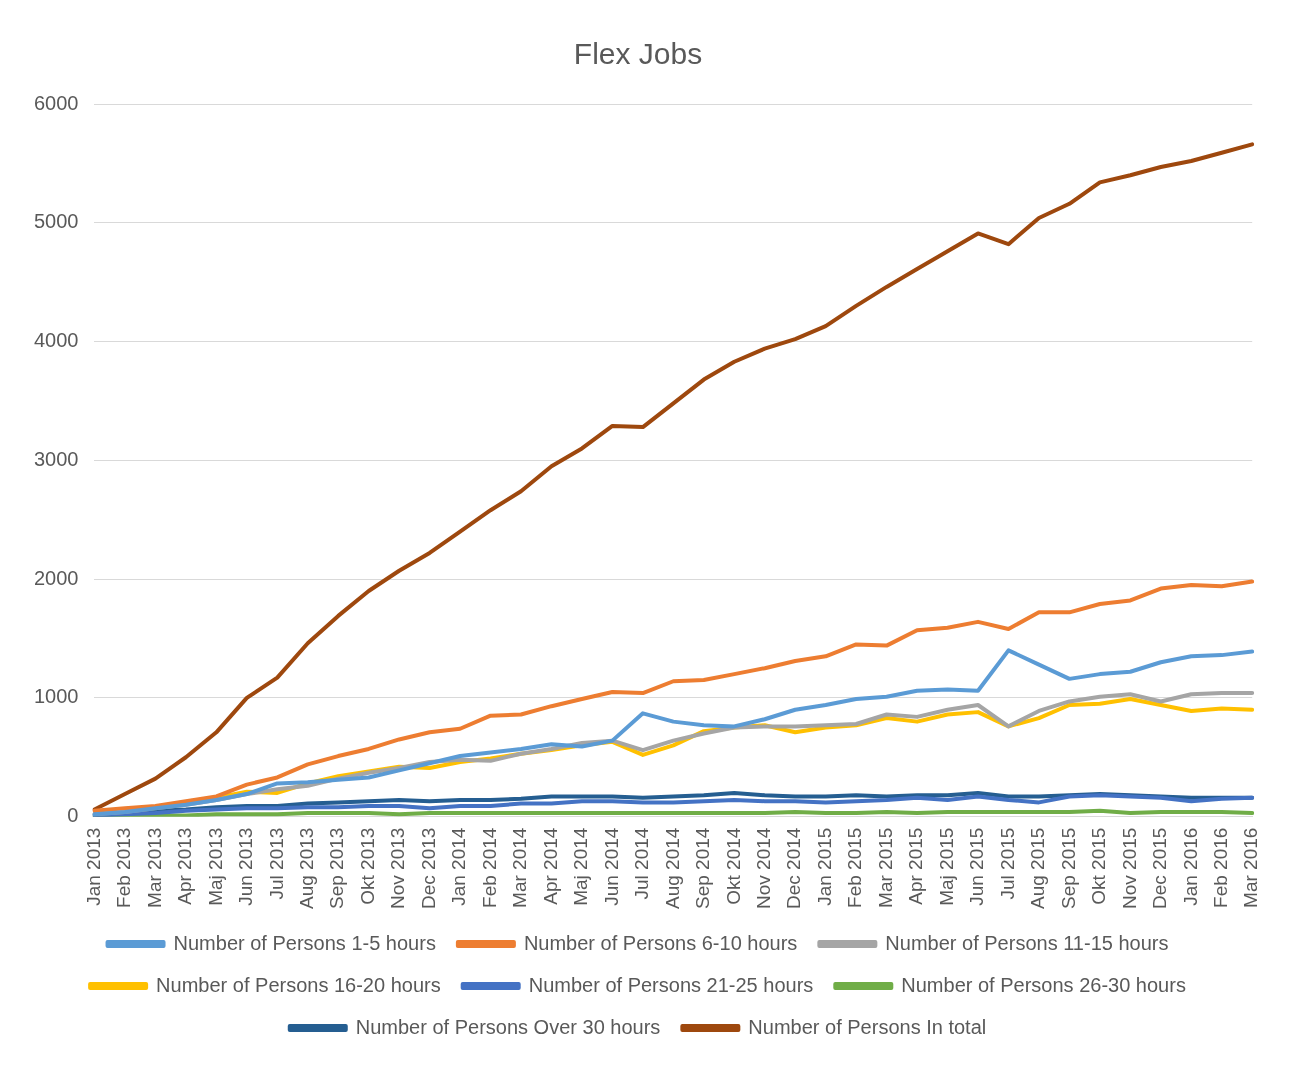 The image size is (1291, 1072). I want to click on x-tick-label: Sep 2014, so click(703, 868).